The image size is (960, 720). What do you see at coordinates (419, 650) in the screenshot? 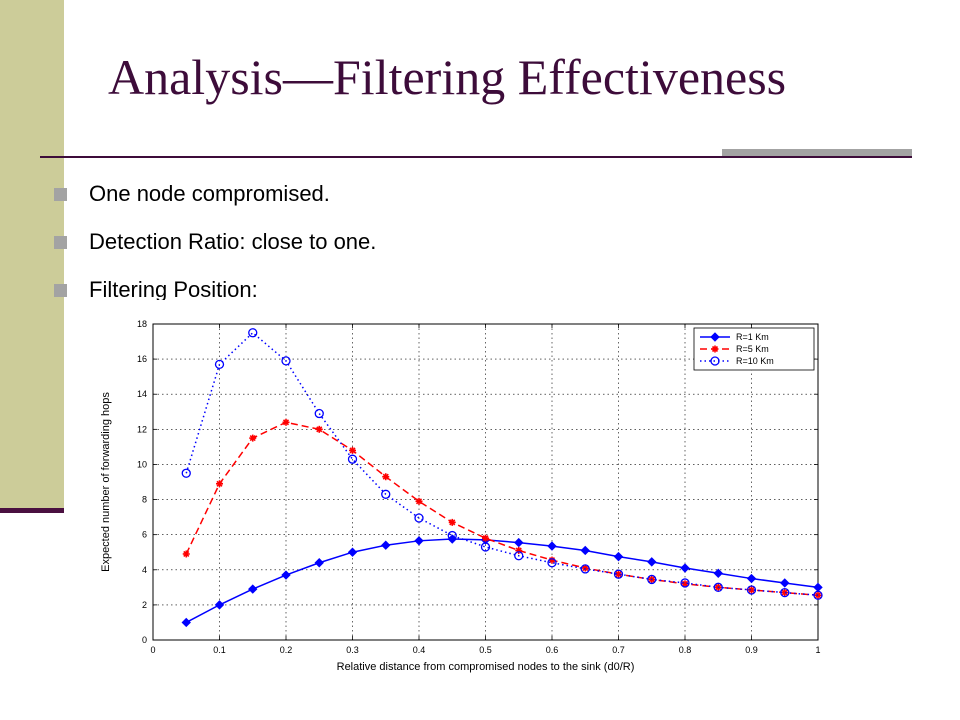
I see `x-tick-label: 0.4` at bounding box center [419, 650].